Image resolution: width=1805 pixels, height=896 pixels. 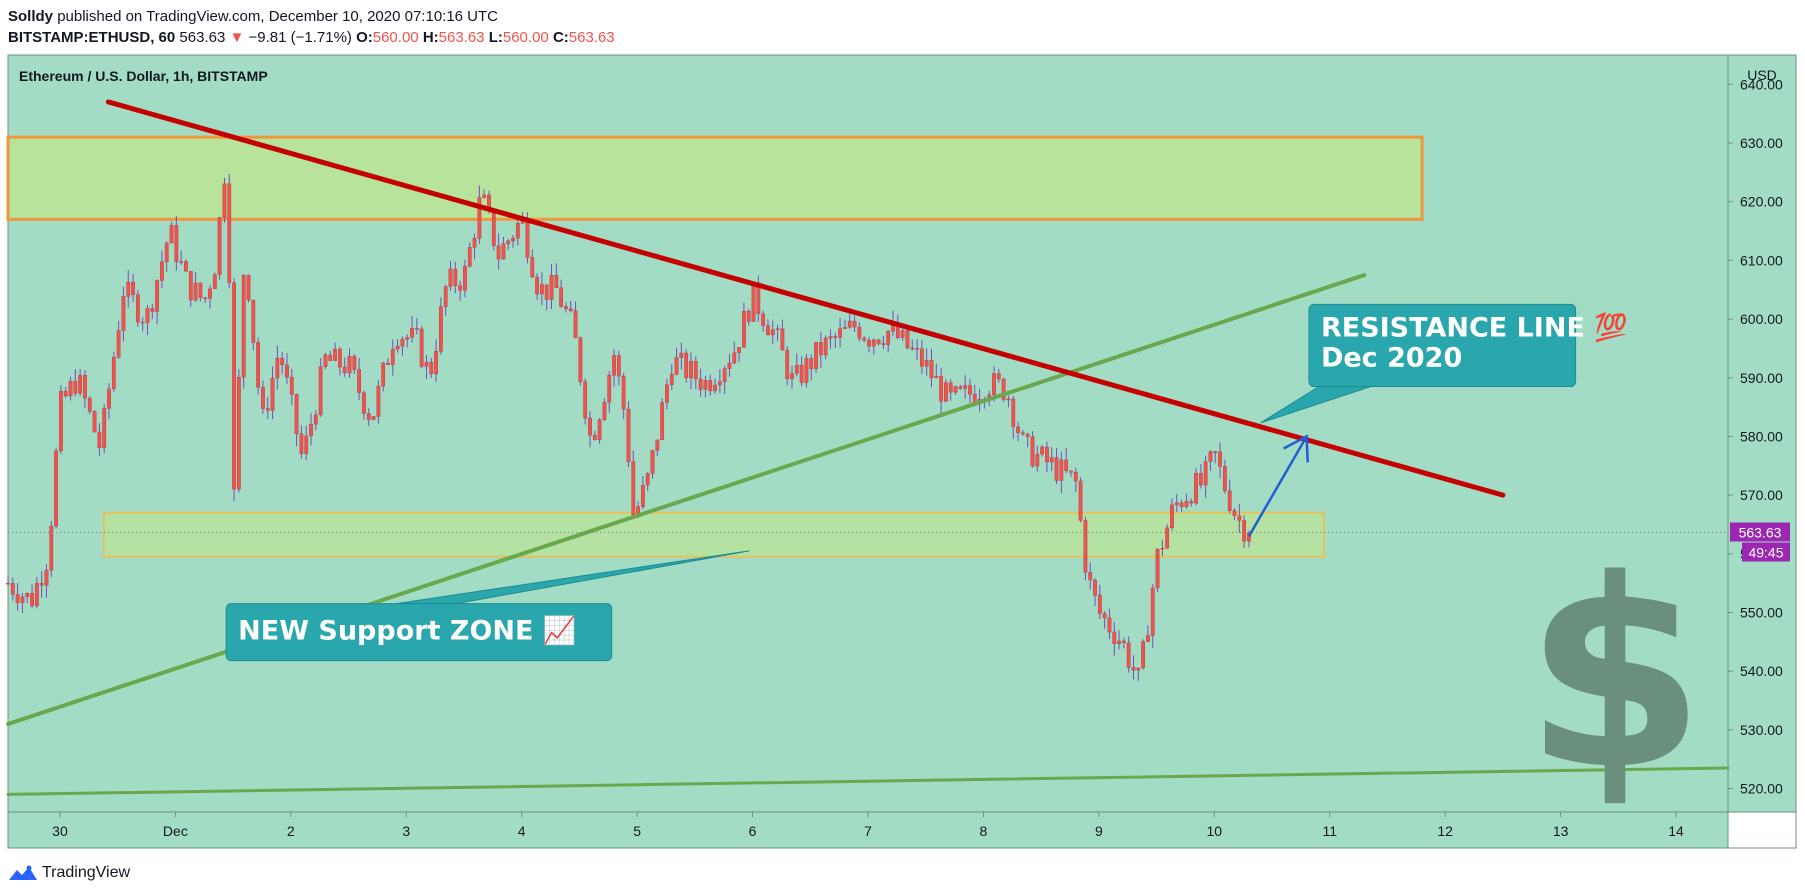 What do you see at coordinates (1761, 319) in the screenshot?
I see `y-tick-label: 600.00` at bounding box center [1761, 319].